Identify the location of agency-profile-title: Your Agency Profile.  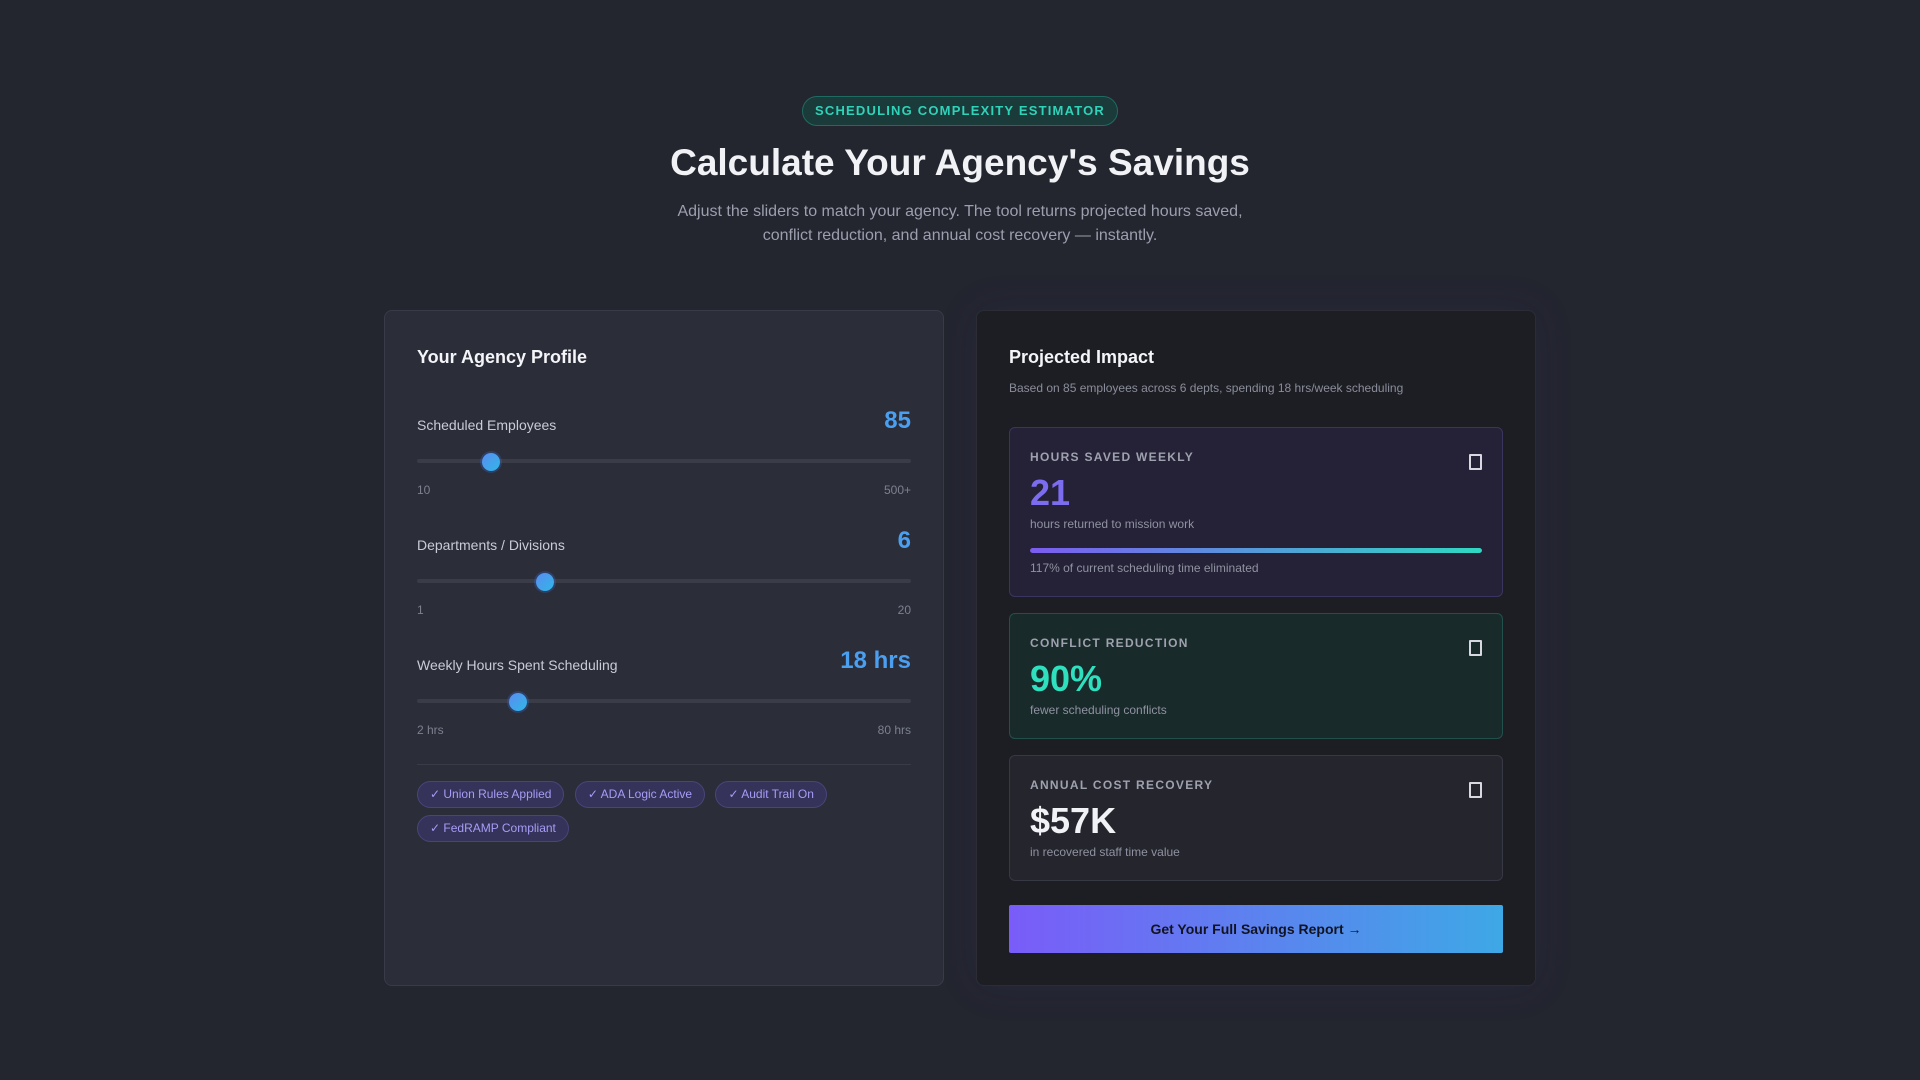
(502, 357).